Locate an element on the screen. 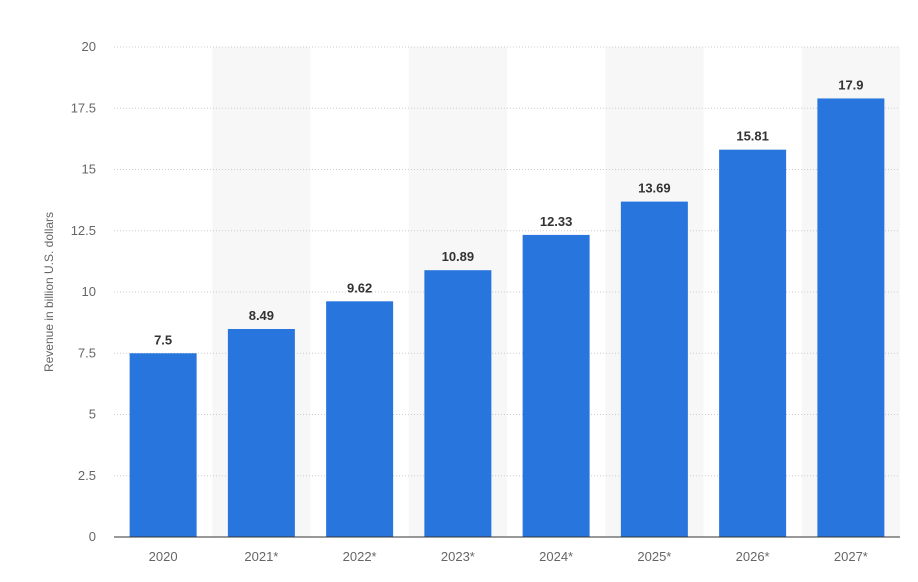 The height and width of the screenshot is (582, 918). y-tick-label: 20 is located at coordinates (89, 46).